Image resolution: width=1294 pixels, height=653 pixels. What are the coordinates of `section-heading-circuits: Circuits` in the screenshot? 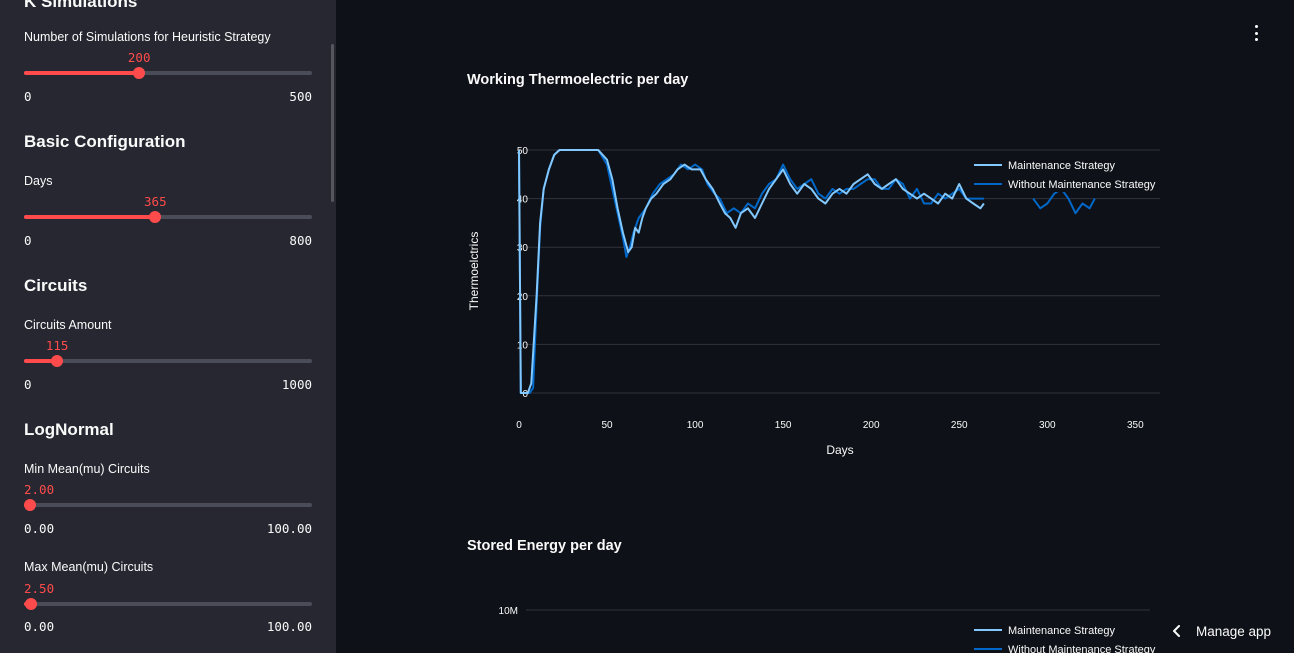 It's located at (56, 285).